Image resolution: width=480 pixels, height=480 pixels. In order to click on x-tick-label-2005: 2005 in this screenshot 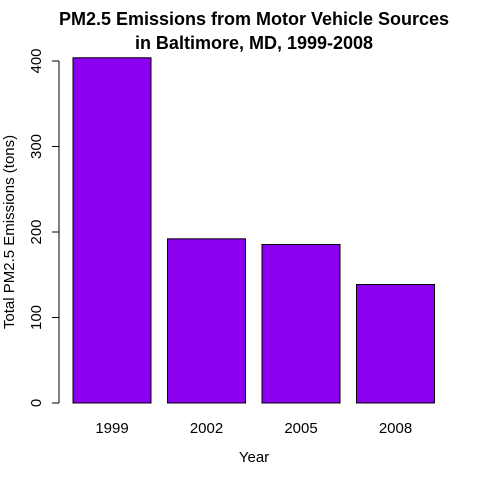, I will do `click(300, 428)`.